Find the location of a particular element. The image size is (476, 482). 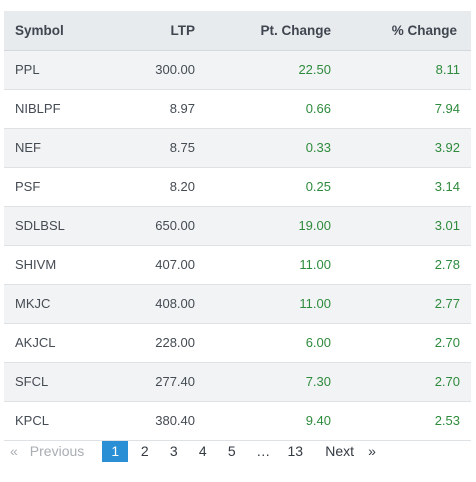

cell-pt-change: 9.40 is located at coordinates (318, 420).